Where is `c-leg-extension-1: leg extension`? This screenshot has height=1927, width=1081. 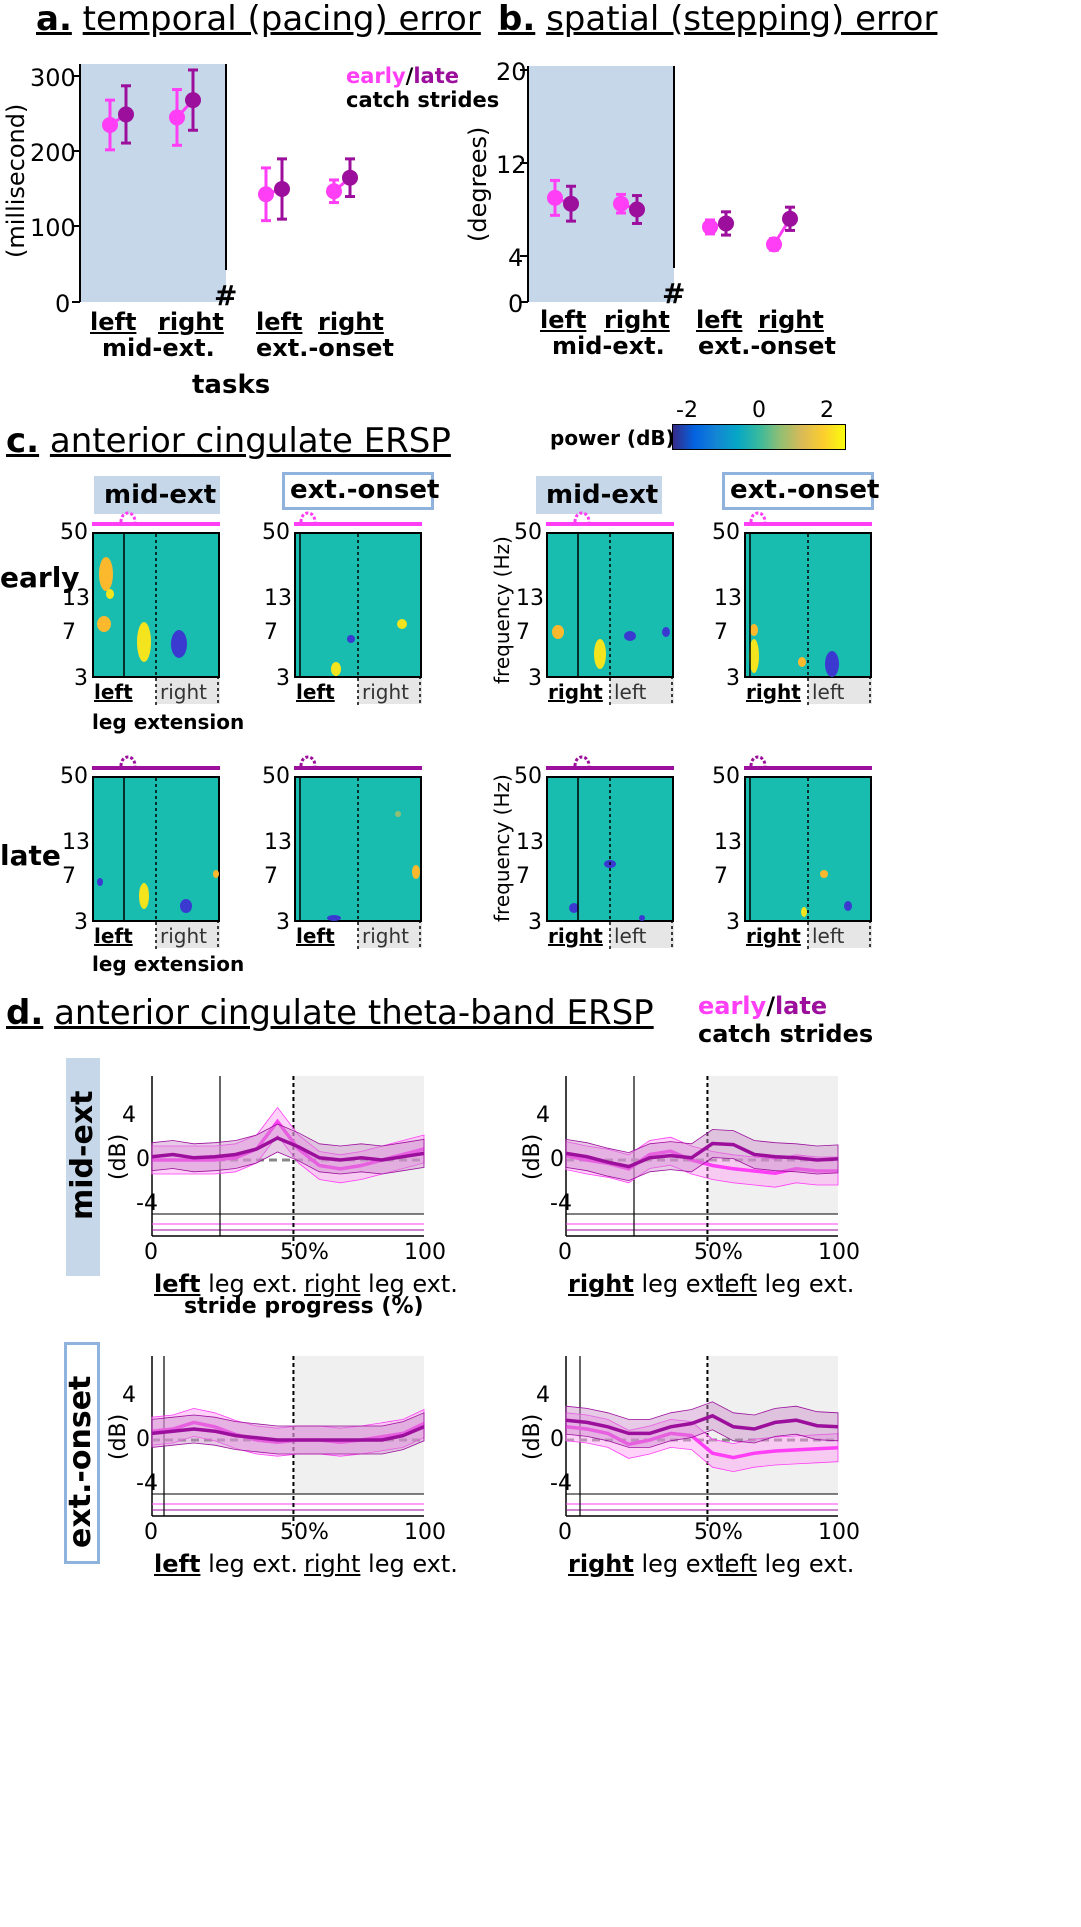
c-leg-extension-1: leg extension is located at coordinates (168, 722).